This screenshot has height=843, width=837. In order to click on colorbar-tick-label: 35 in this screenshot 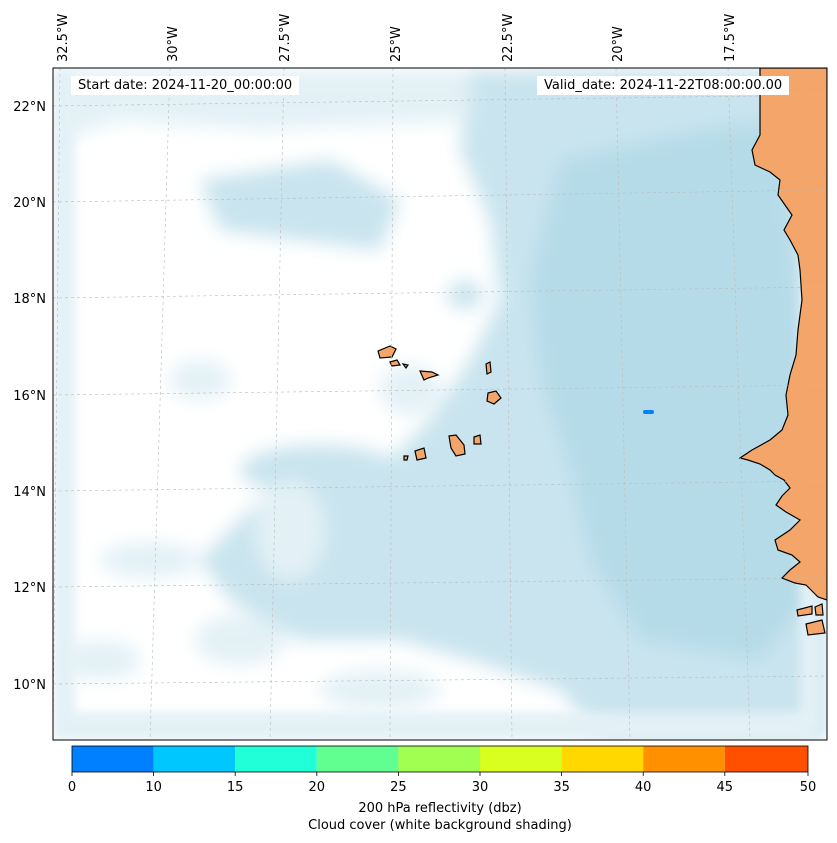, I will do `click(561, 787)`.